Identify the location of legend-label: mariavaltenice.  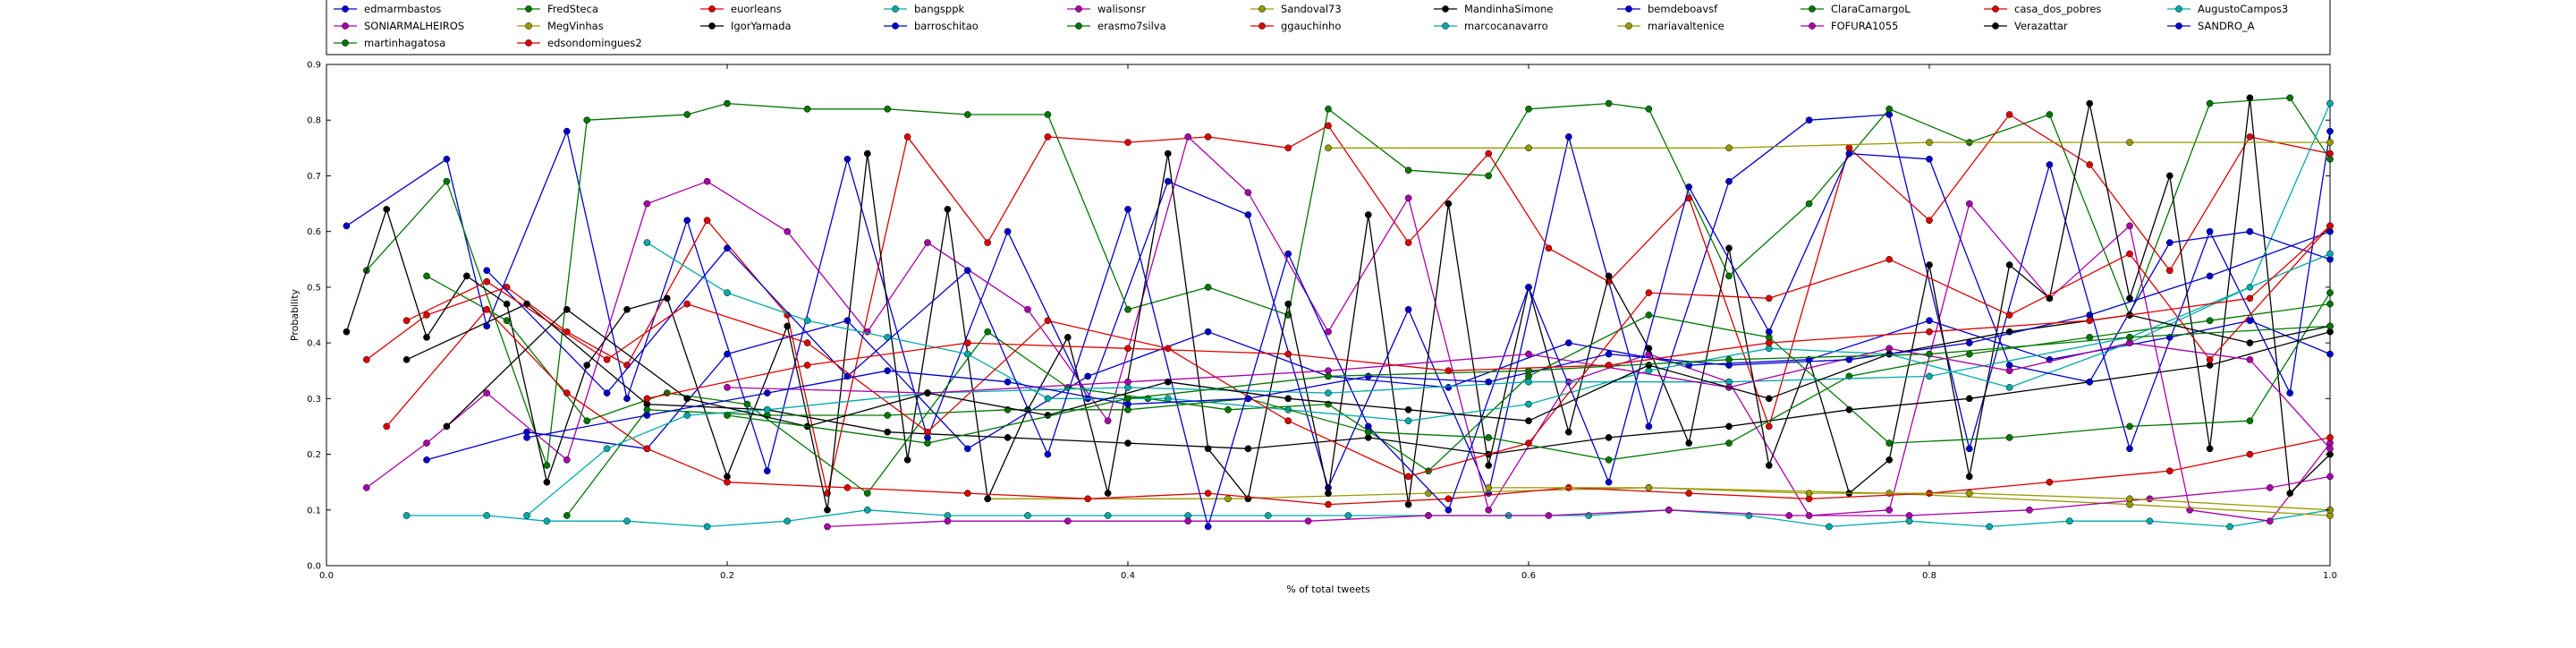
(1686, 26).